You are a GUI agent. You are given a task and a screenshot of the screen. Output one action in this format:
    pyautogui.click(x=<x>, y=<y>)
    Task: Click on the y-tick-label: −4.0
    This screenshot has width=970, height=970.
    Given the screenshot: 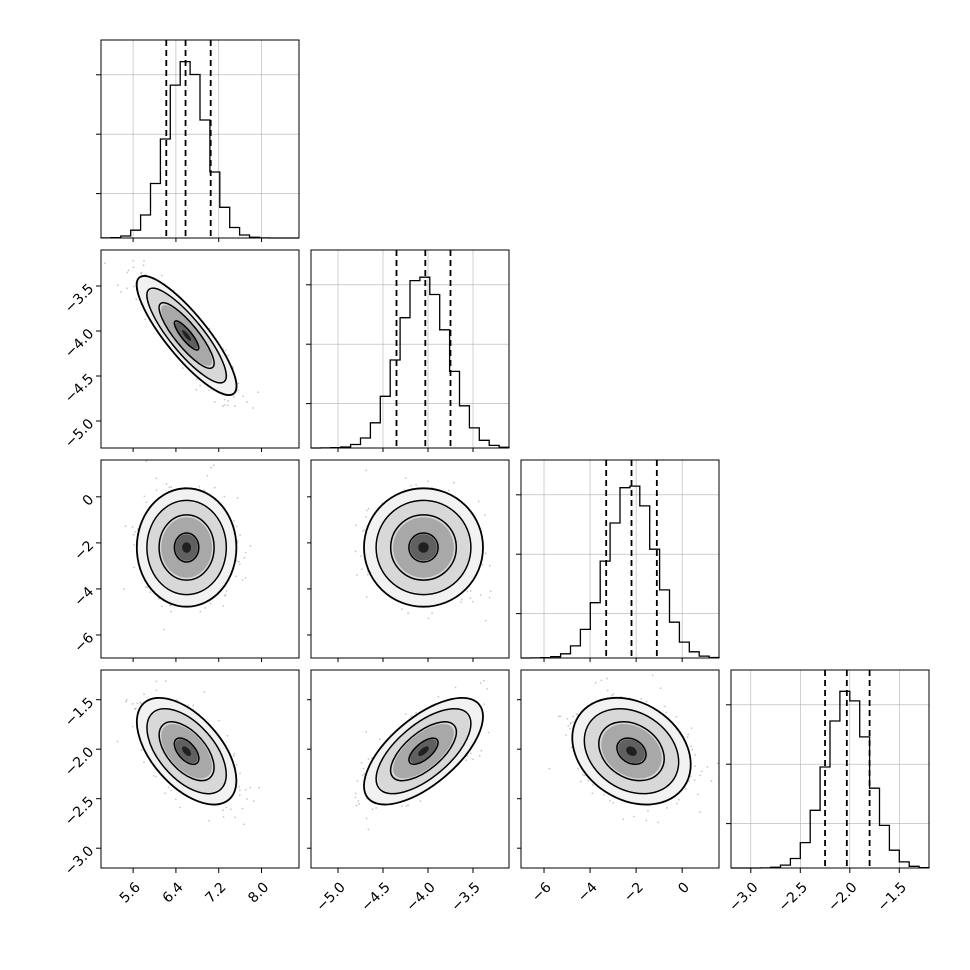 What is the action you would take?
    pyautogui.click(x=79, y=343)
    